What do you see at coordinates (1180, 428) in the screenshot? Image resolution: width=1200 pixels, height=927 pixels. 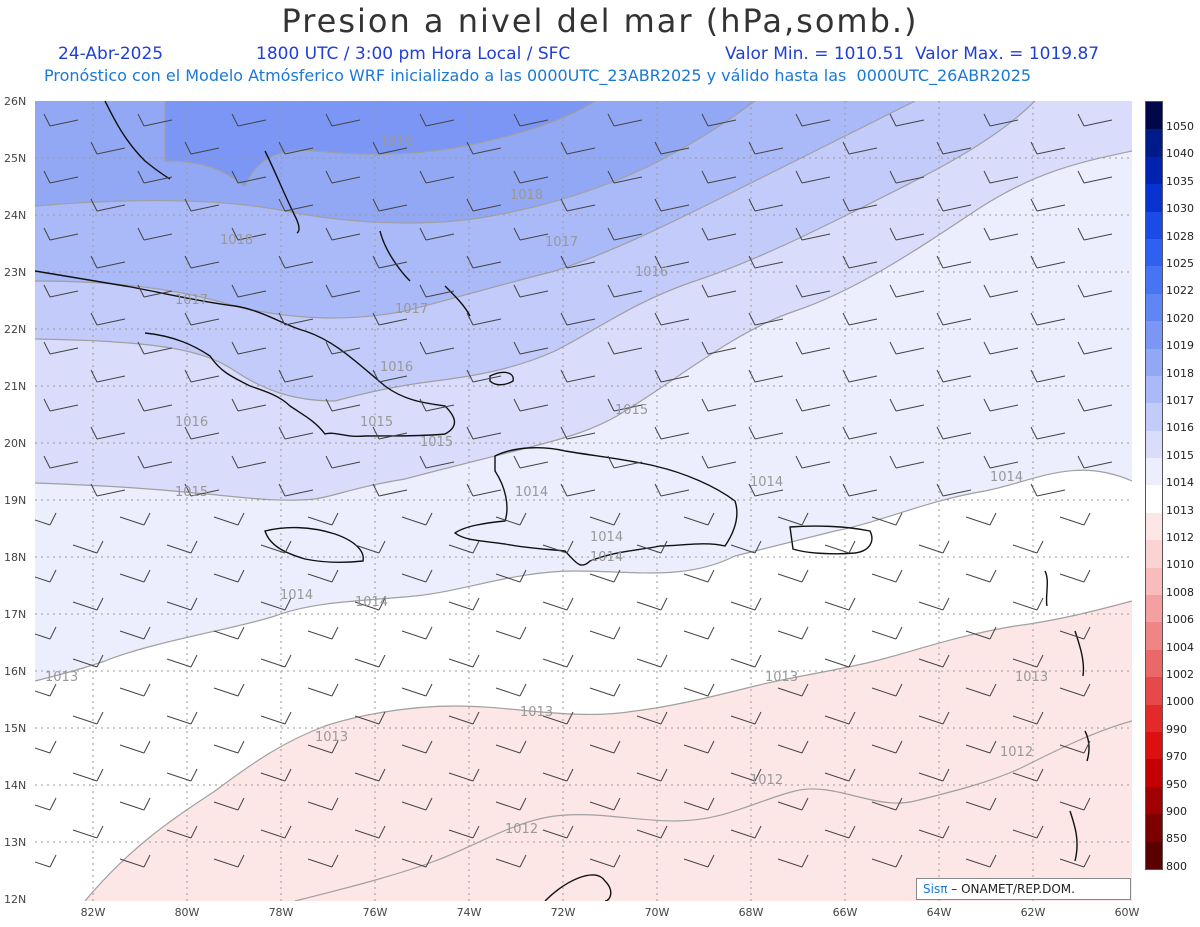 I see `colorbar-level: 1016` at bounding box center [1180, 428].